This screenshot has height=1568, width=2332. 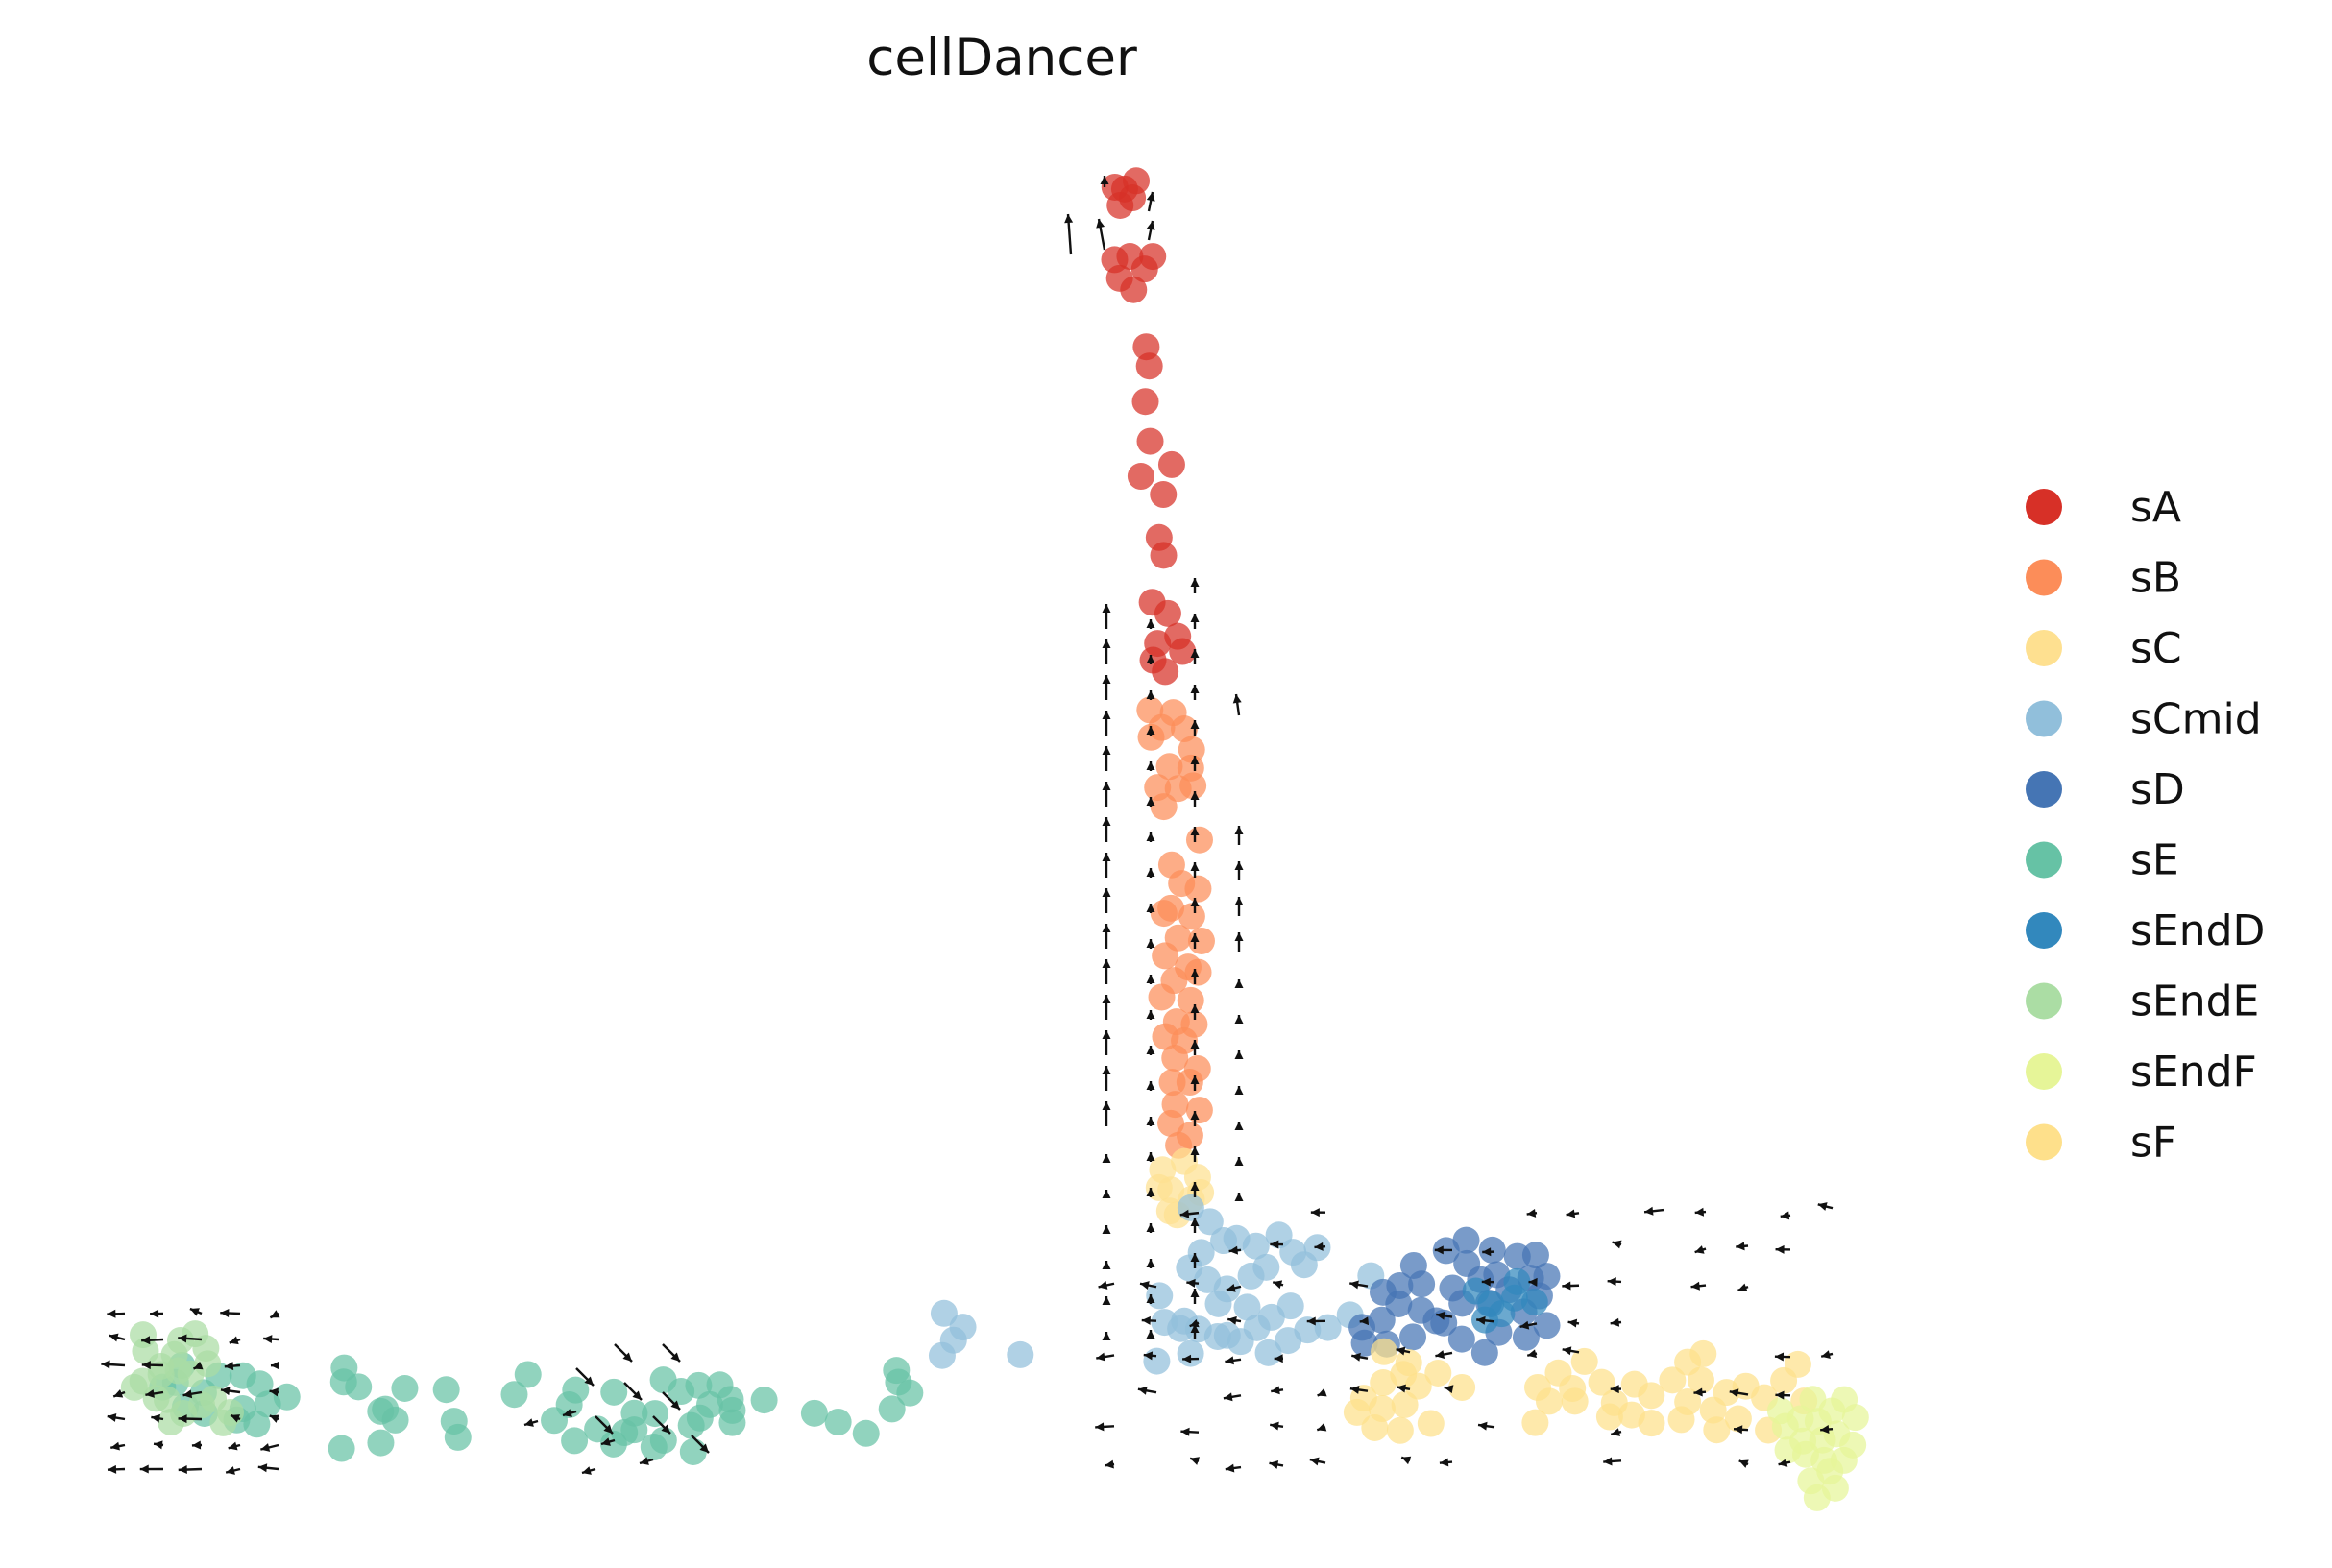 What do you see at coordinates (2145, 825) in the screenshot?
I see `legend: sA sB sC sCmid sD sE sEndD sEndE sEndF sF` at bounding box center [2145, 825].